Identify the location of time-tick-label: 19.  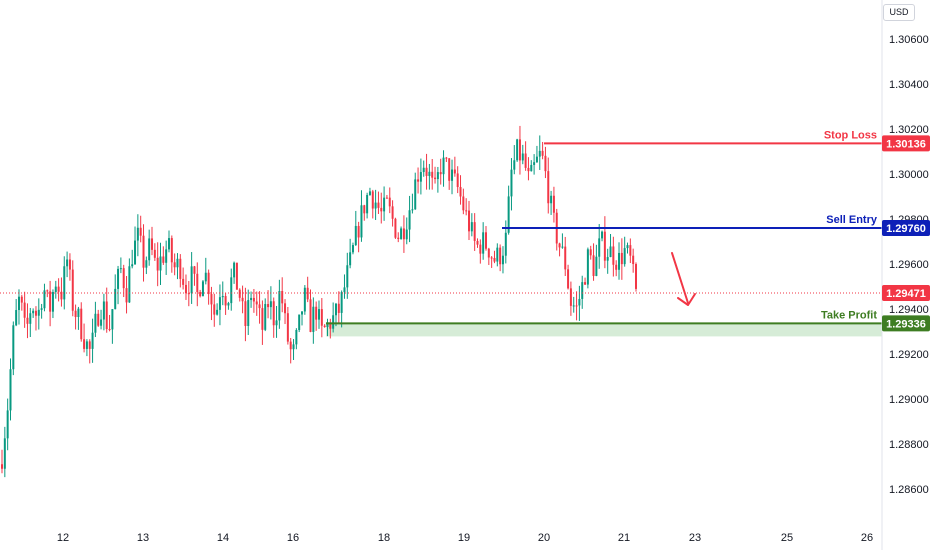
(464, 538).